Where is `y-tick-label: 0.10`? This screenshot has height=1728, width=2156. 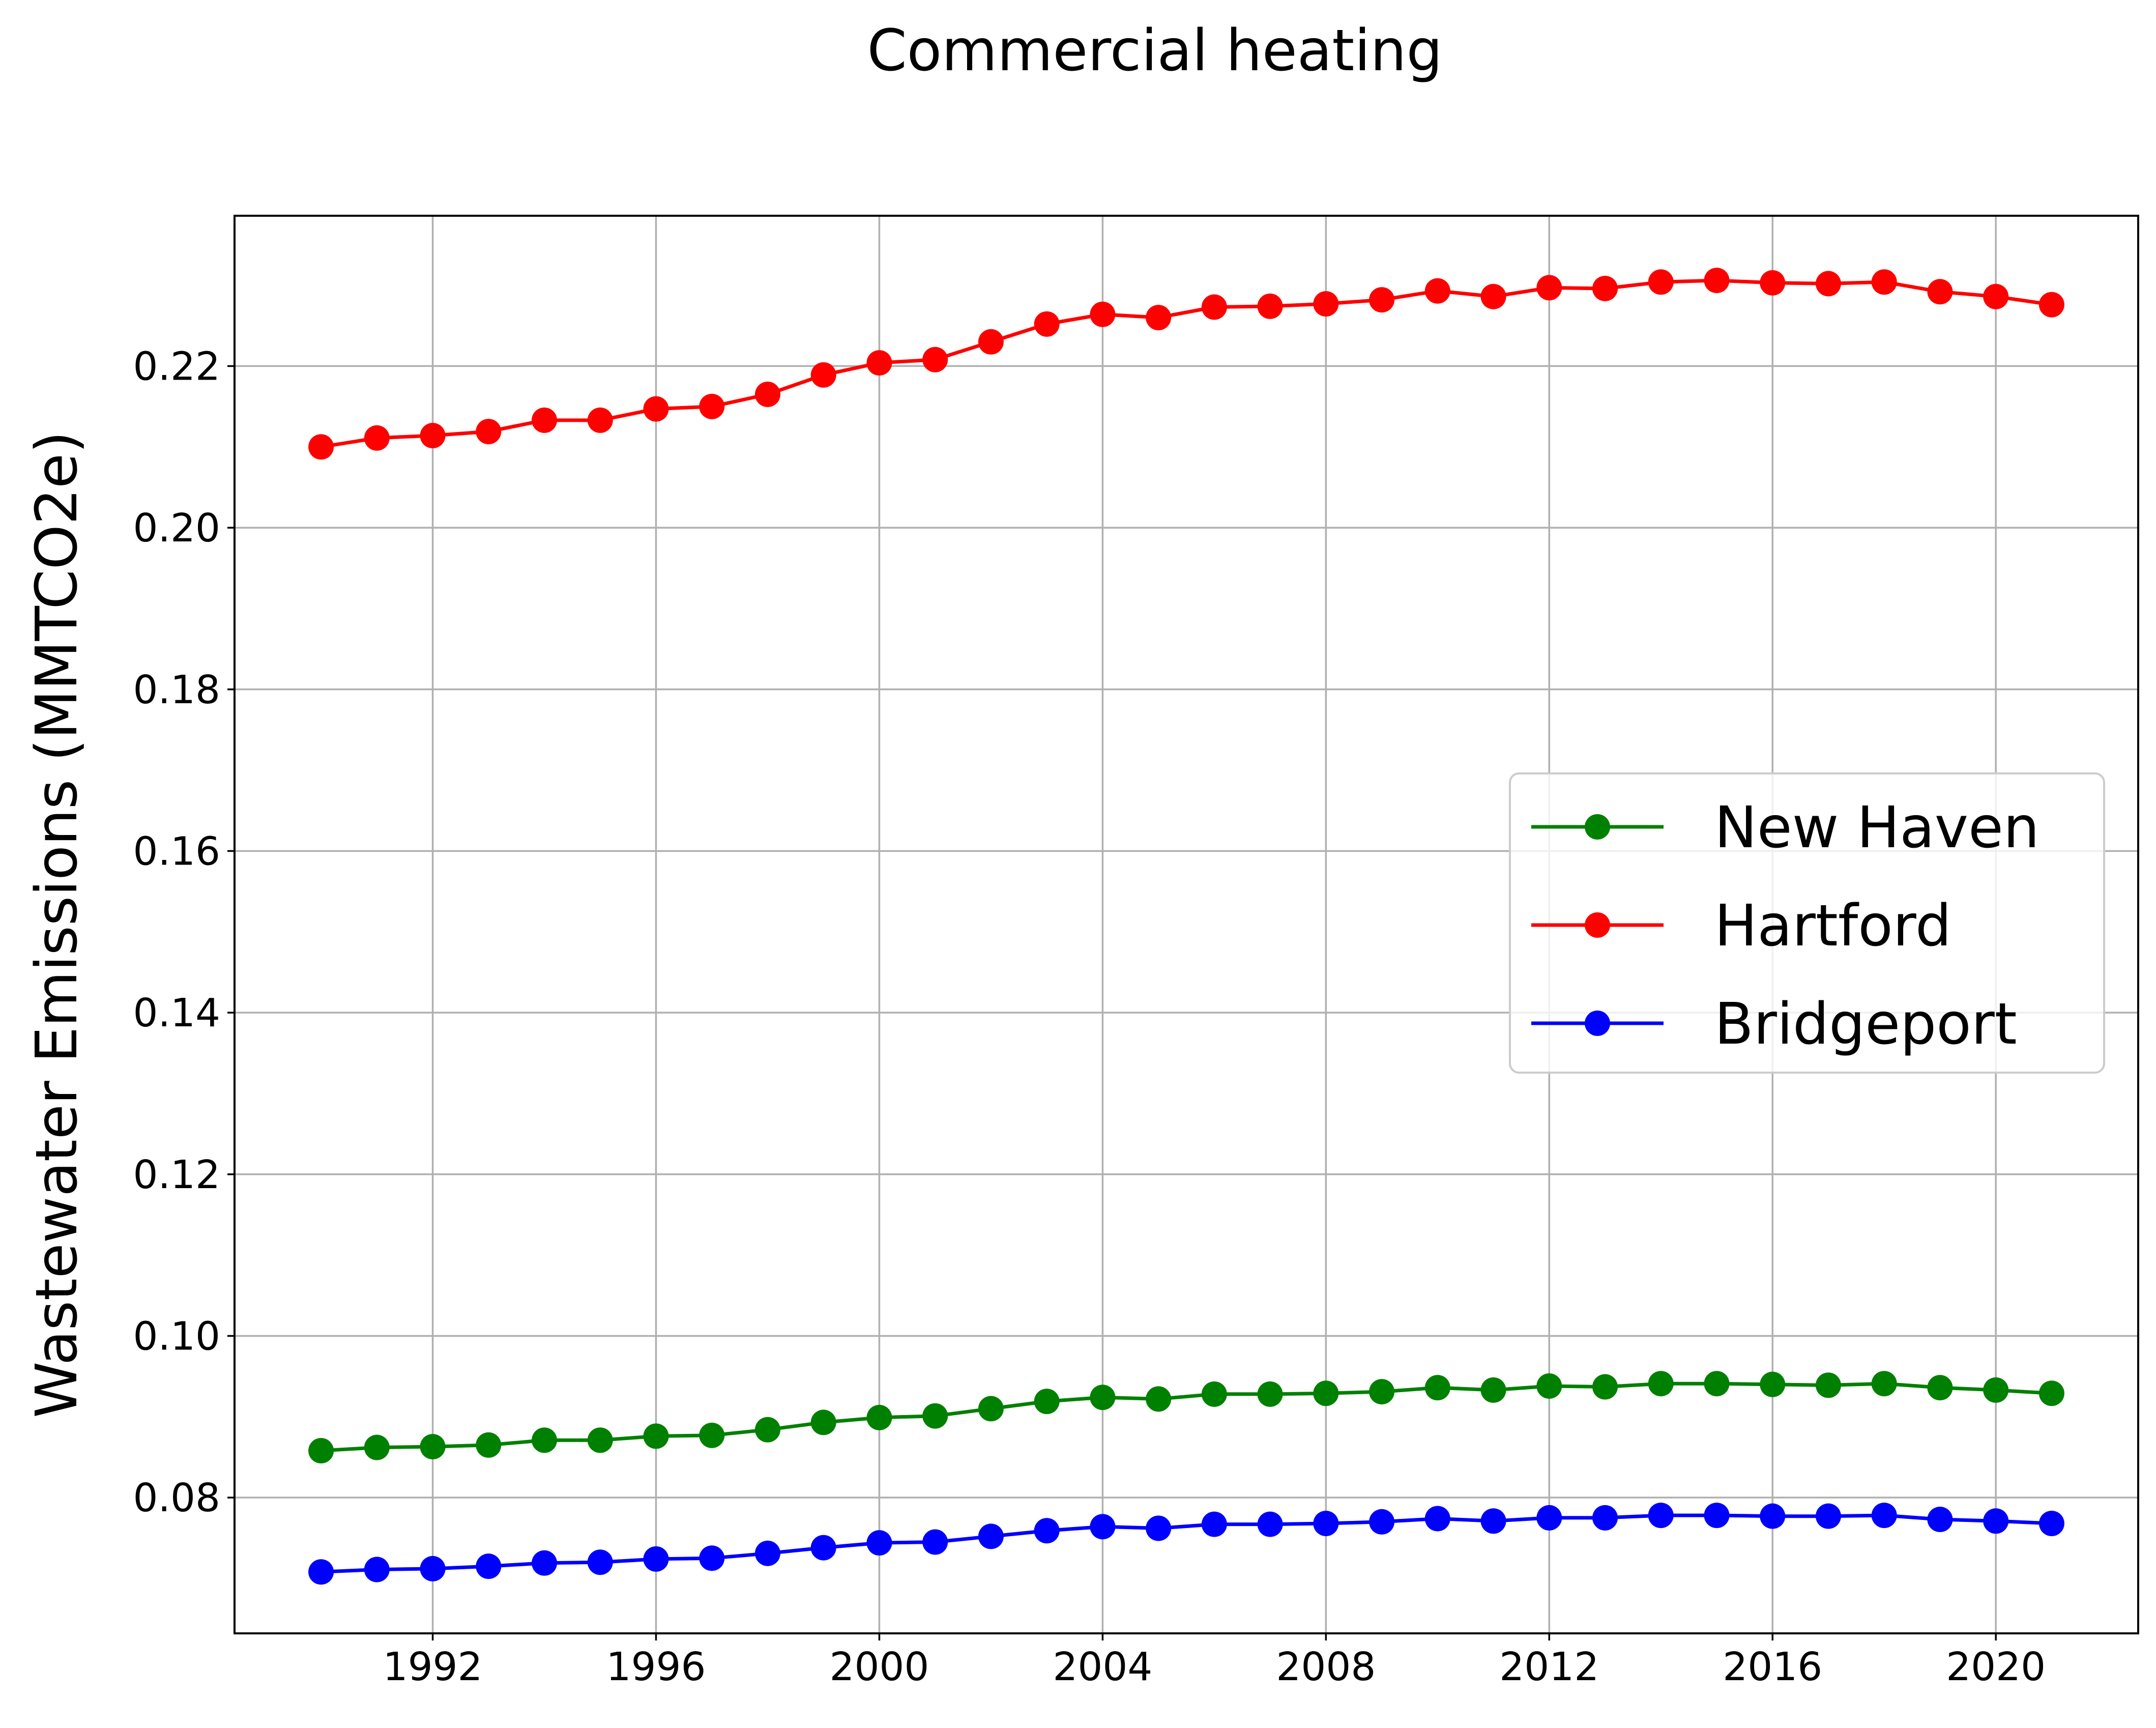 y-tick-label: 0.10 is located at coordinates (177, 1336).